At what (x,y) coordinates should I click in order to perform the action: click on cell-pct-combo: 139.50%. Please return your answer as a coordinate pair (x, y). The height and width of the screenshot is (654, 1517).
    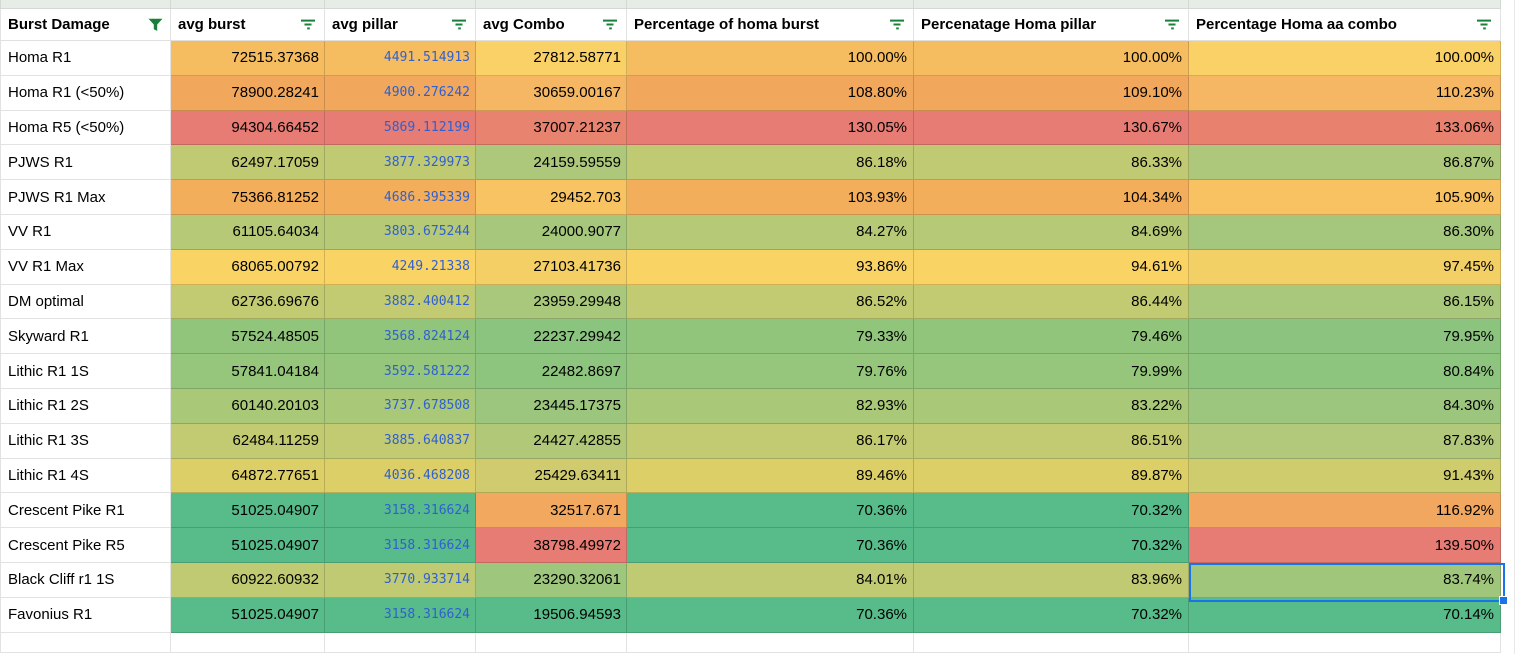
    Looking at the image, I should click on (1345, 545).